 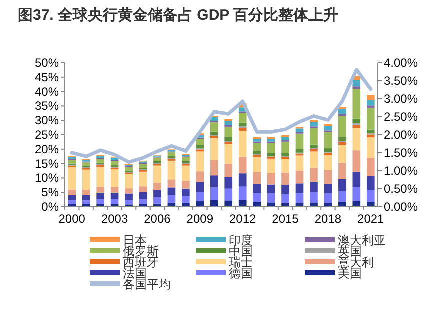 I want to click on y2-tick-label: 0.00%, so click(x=401, y=207).